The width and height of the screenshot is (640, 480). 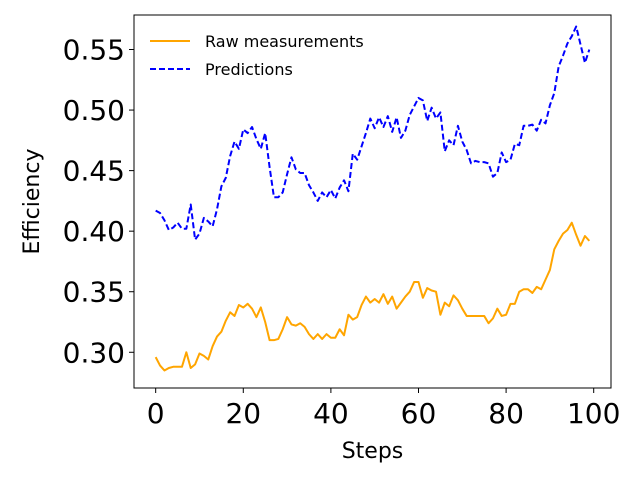 What do you see at coordinates (331, 413) in the screenshot?
I see `x-tick-label: 40` at bounding box center [331, 413].